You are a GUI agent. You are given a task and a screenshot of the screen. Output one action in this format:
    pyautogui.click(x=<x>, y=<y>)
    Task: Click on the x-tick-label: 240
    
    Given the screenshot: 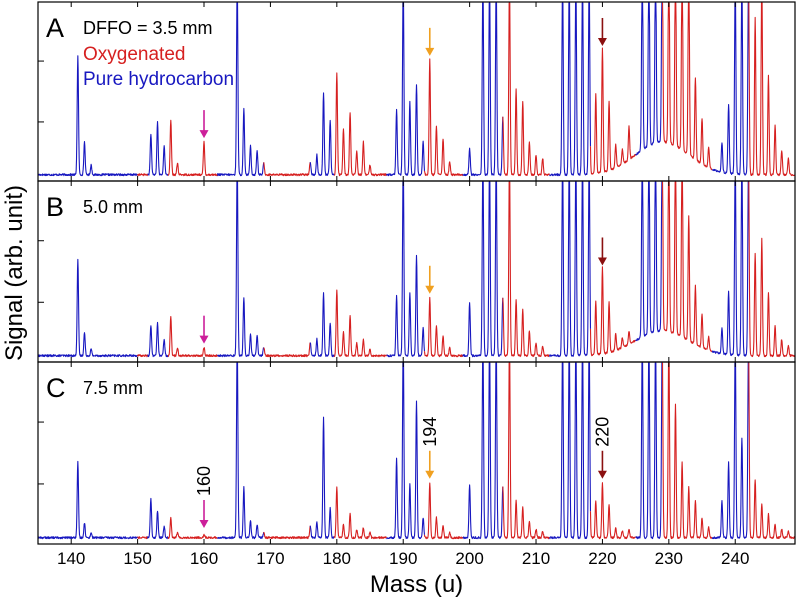 What is the action you would take?
    pyautogui.click(x=735, y=558)
    